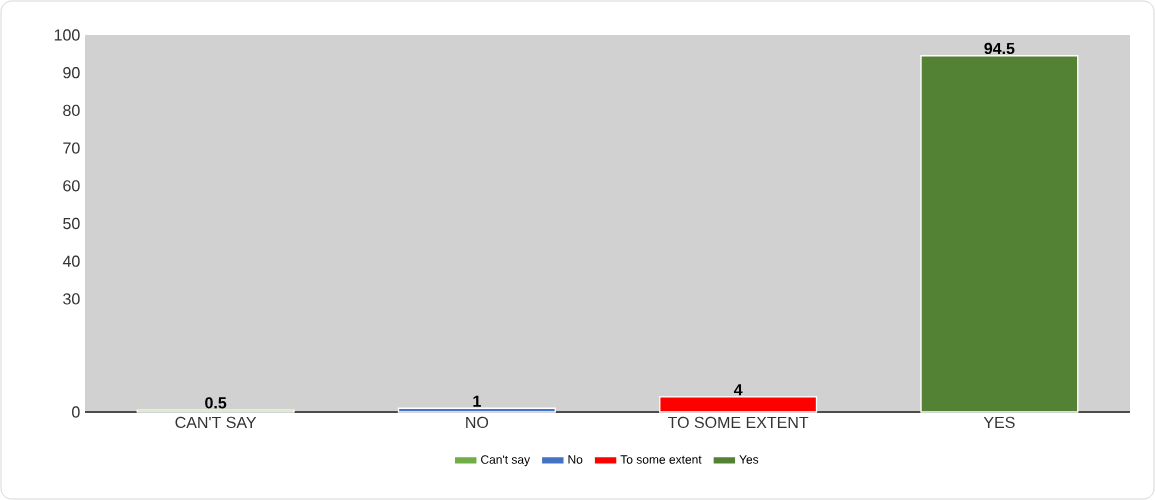 The width and height of the screenshot is (1155, 500). I want to click on y-tick-label: 80, so click(71, 110).